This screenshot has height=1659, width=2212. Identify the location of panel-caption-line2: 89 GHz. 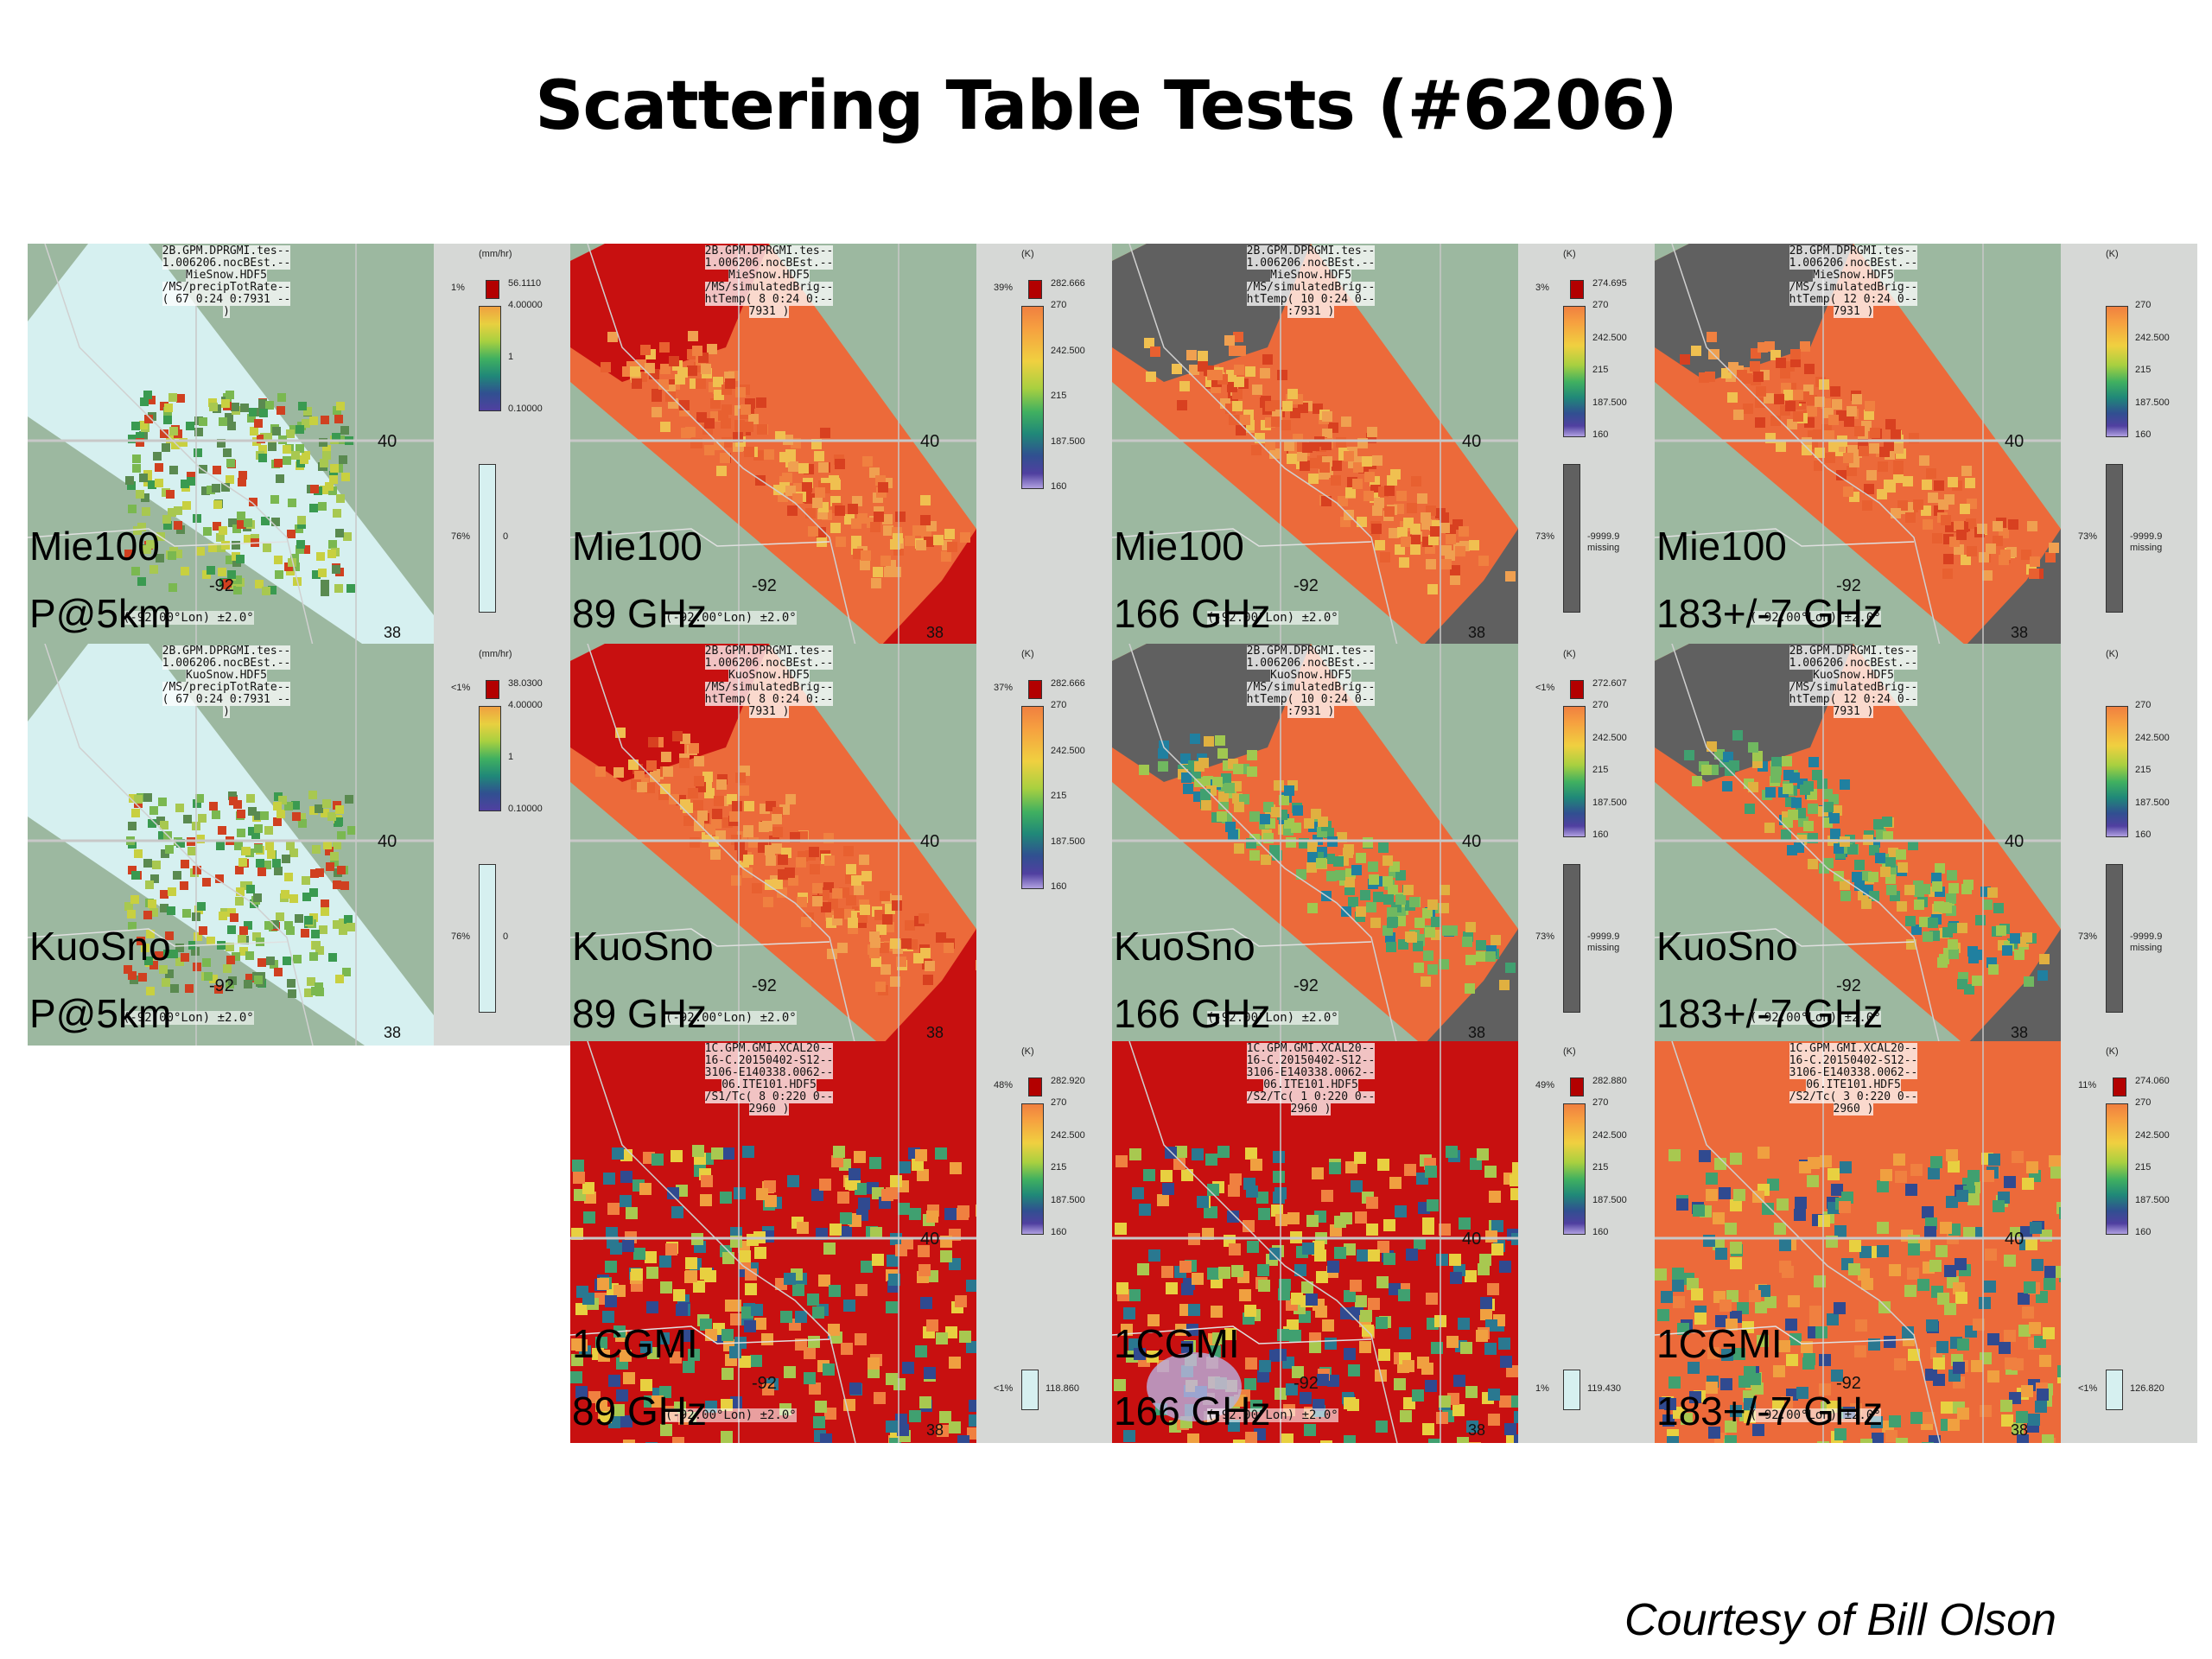
(639, 613).